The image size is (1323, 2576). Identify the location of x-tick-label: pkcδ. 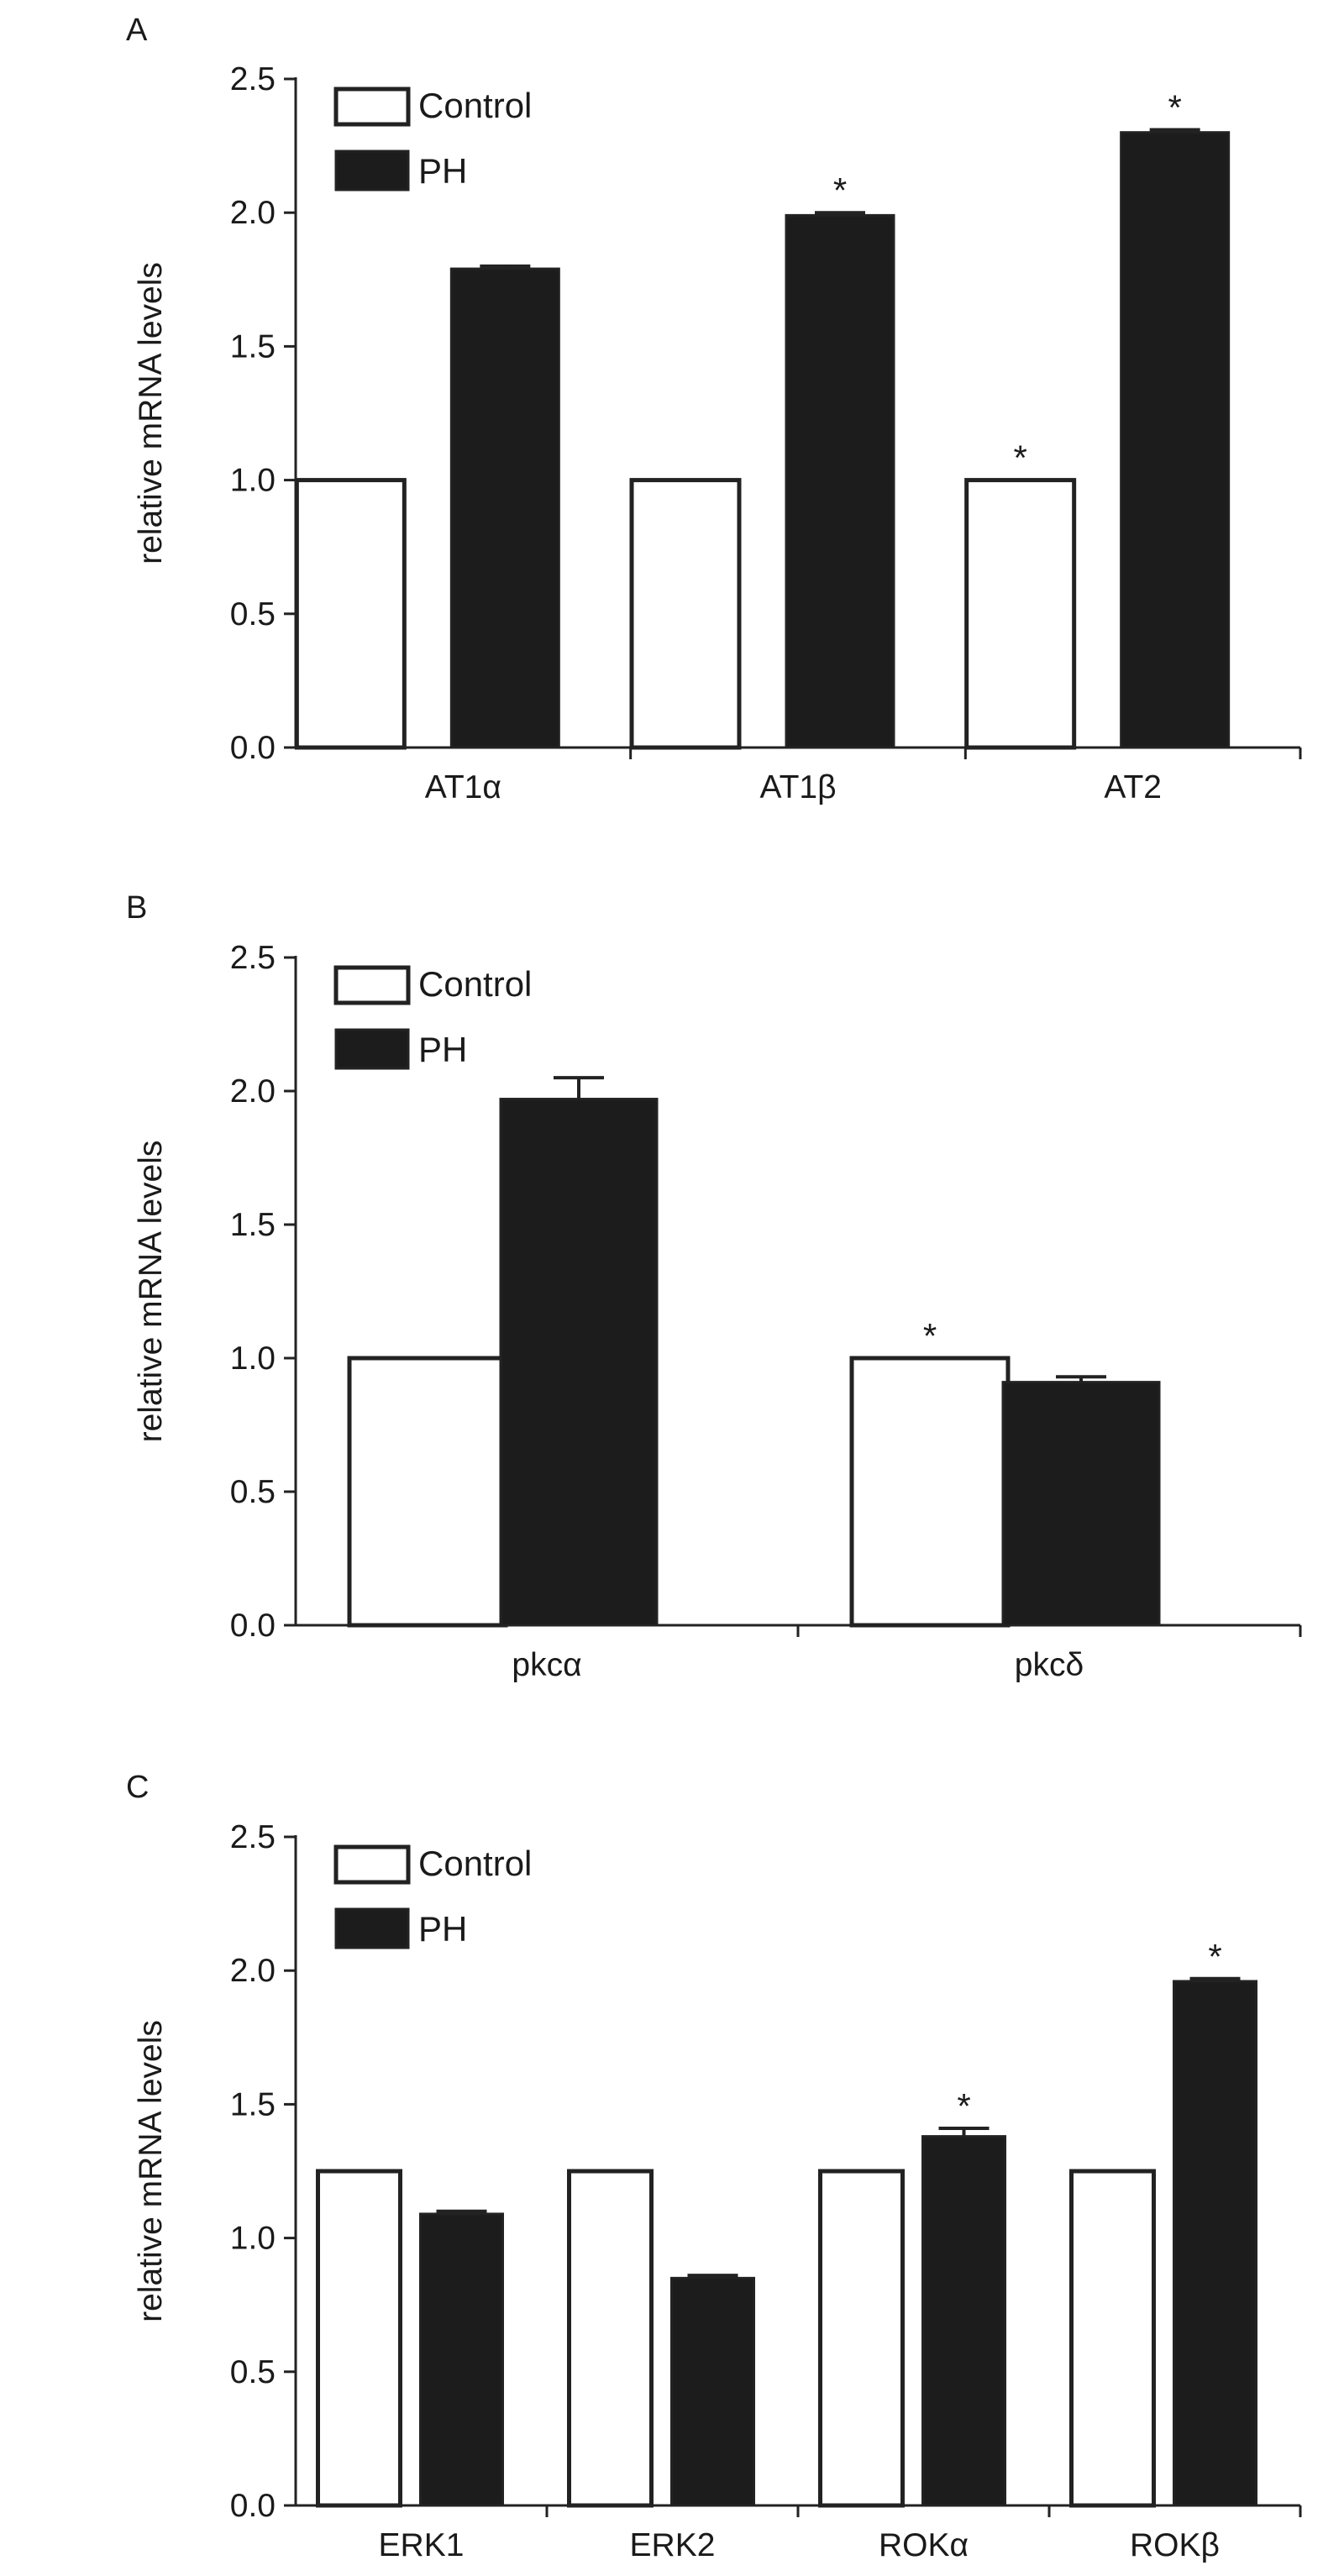
(1049, 1665).